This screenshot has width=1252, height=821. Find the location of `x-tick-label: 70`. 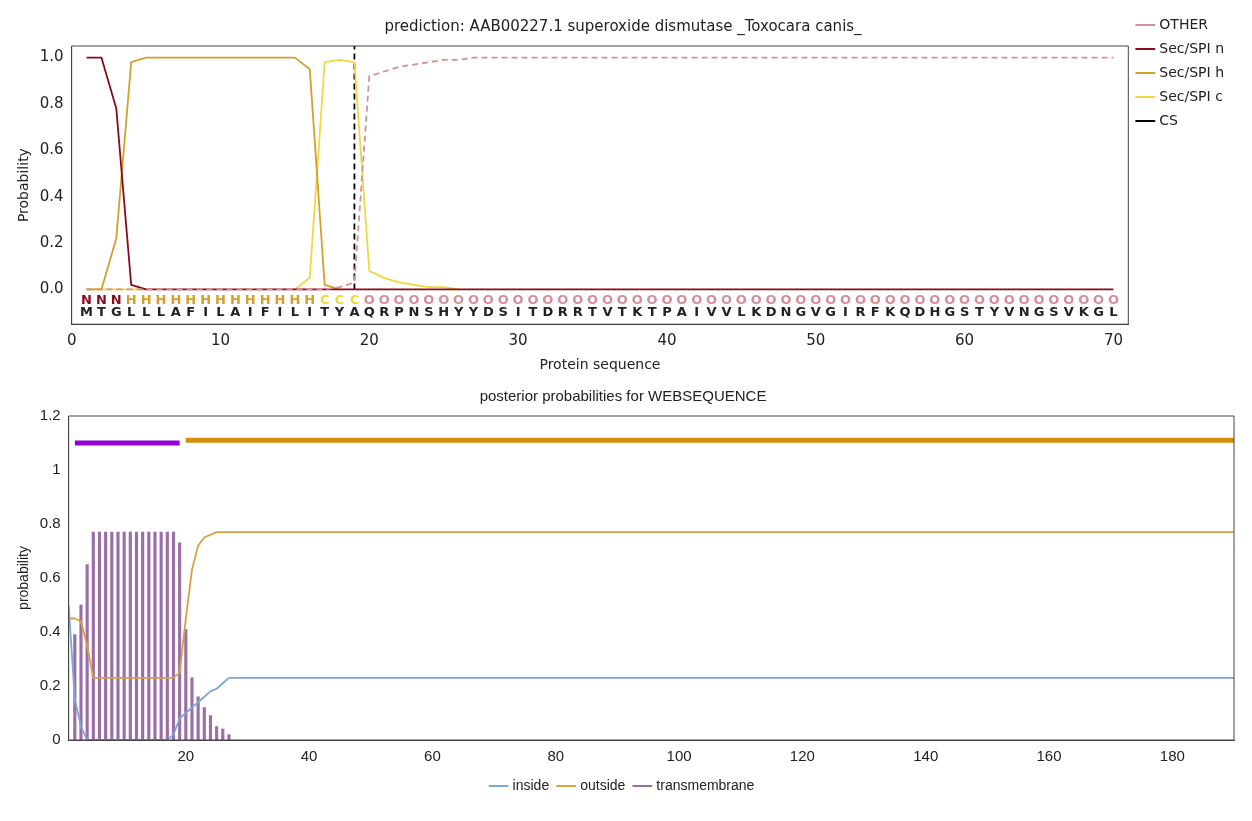

x-tick-label: 70 is located at coordinates (1113, 340).